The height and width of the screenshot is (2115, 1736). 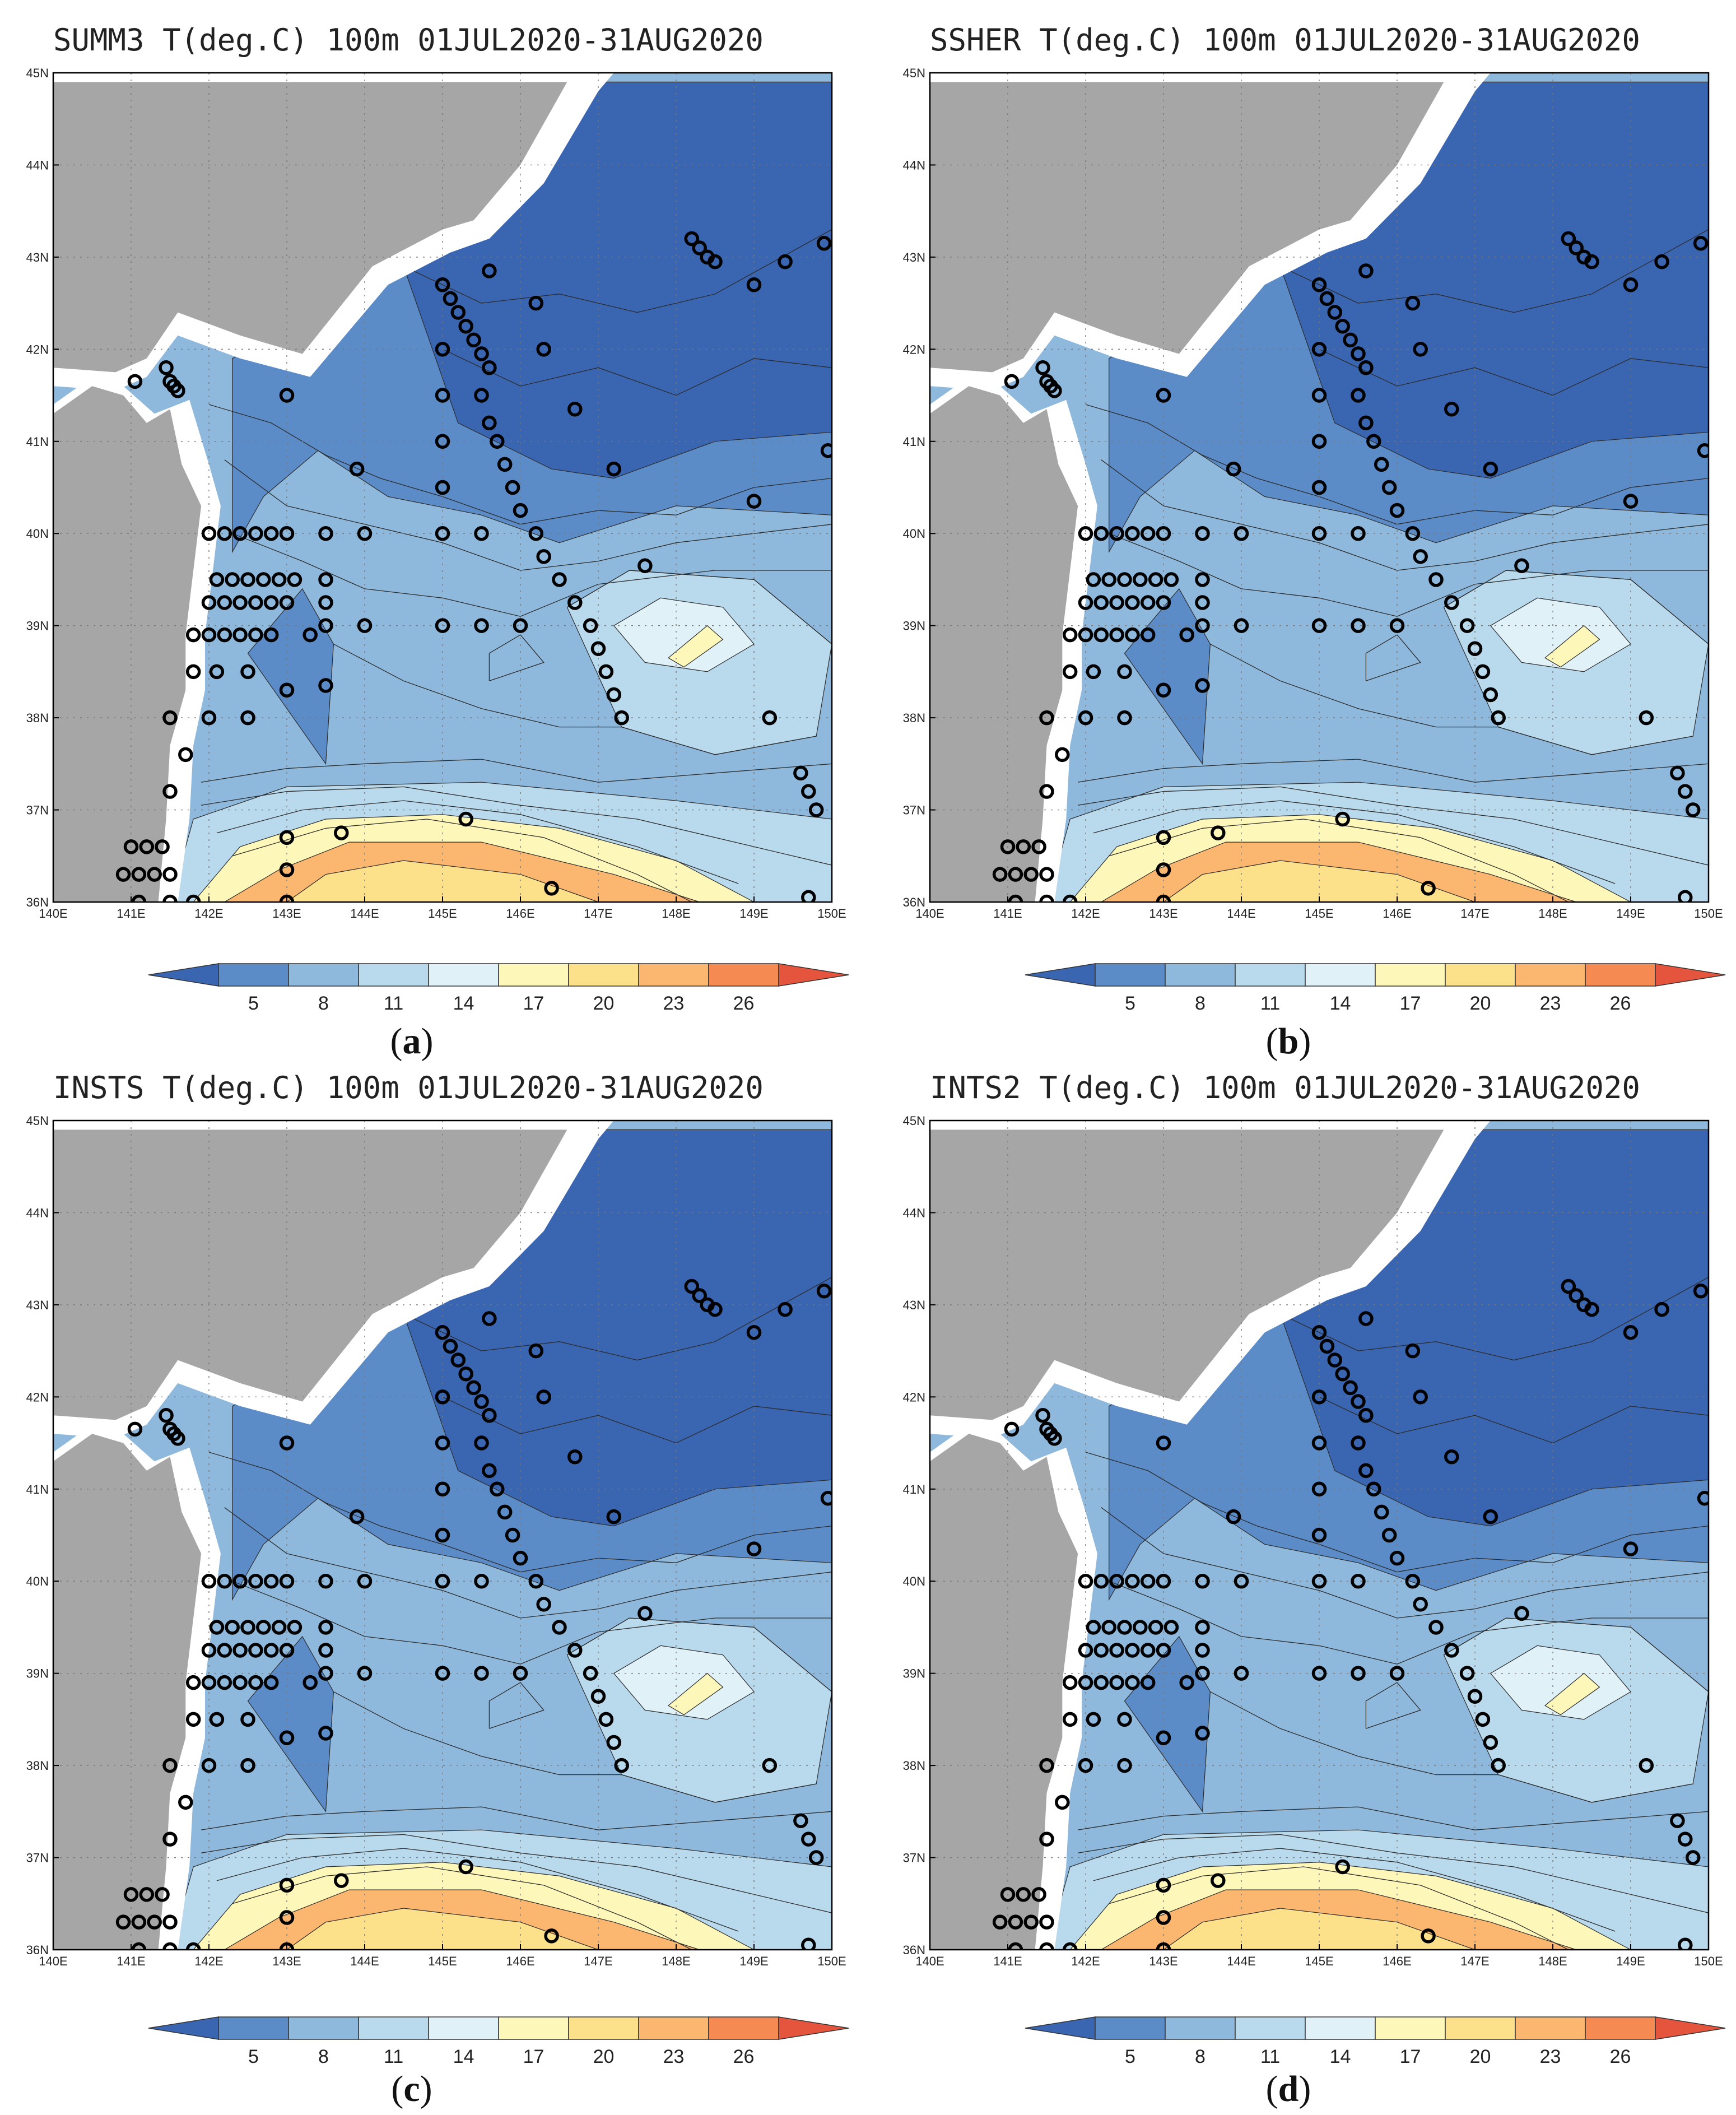 I want to click on lat-tick-label: 39N, so click(x=914, y=1674).